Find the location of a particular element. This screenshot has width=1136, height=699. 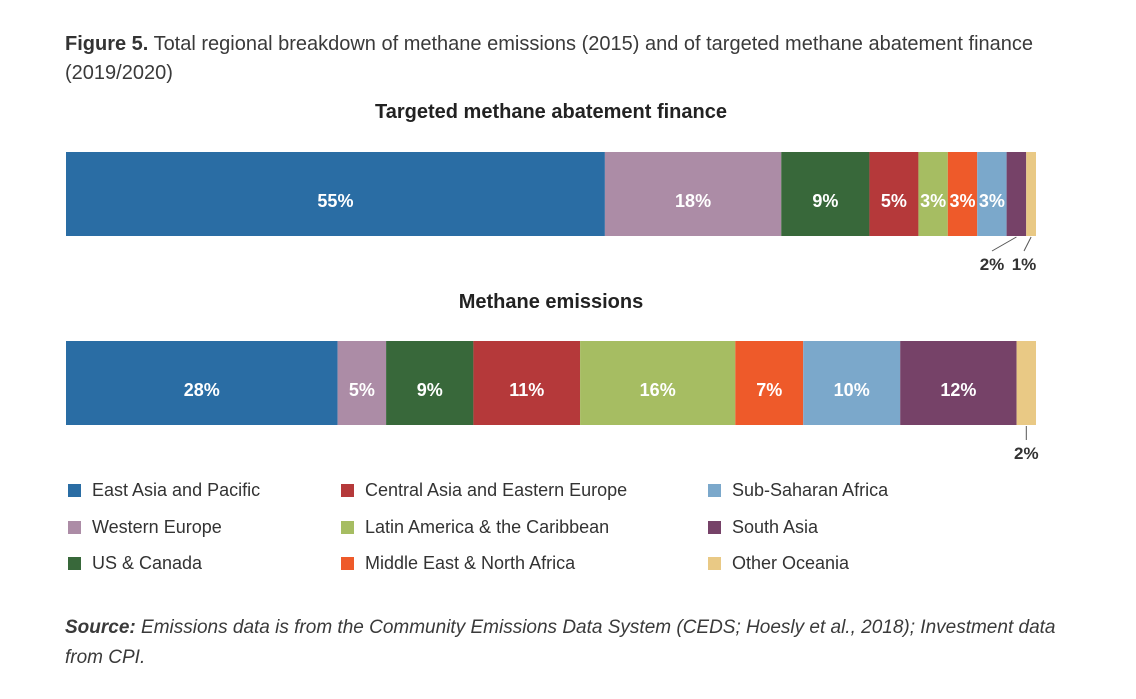

legend-item: Western Europe is located at coordinates (145, 527).